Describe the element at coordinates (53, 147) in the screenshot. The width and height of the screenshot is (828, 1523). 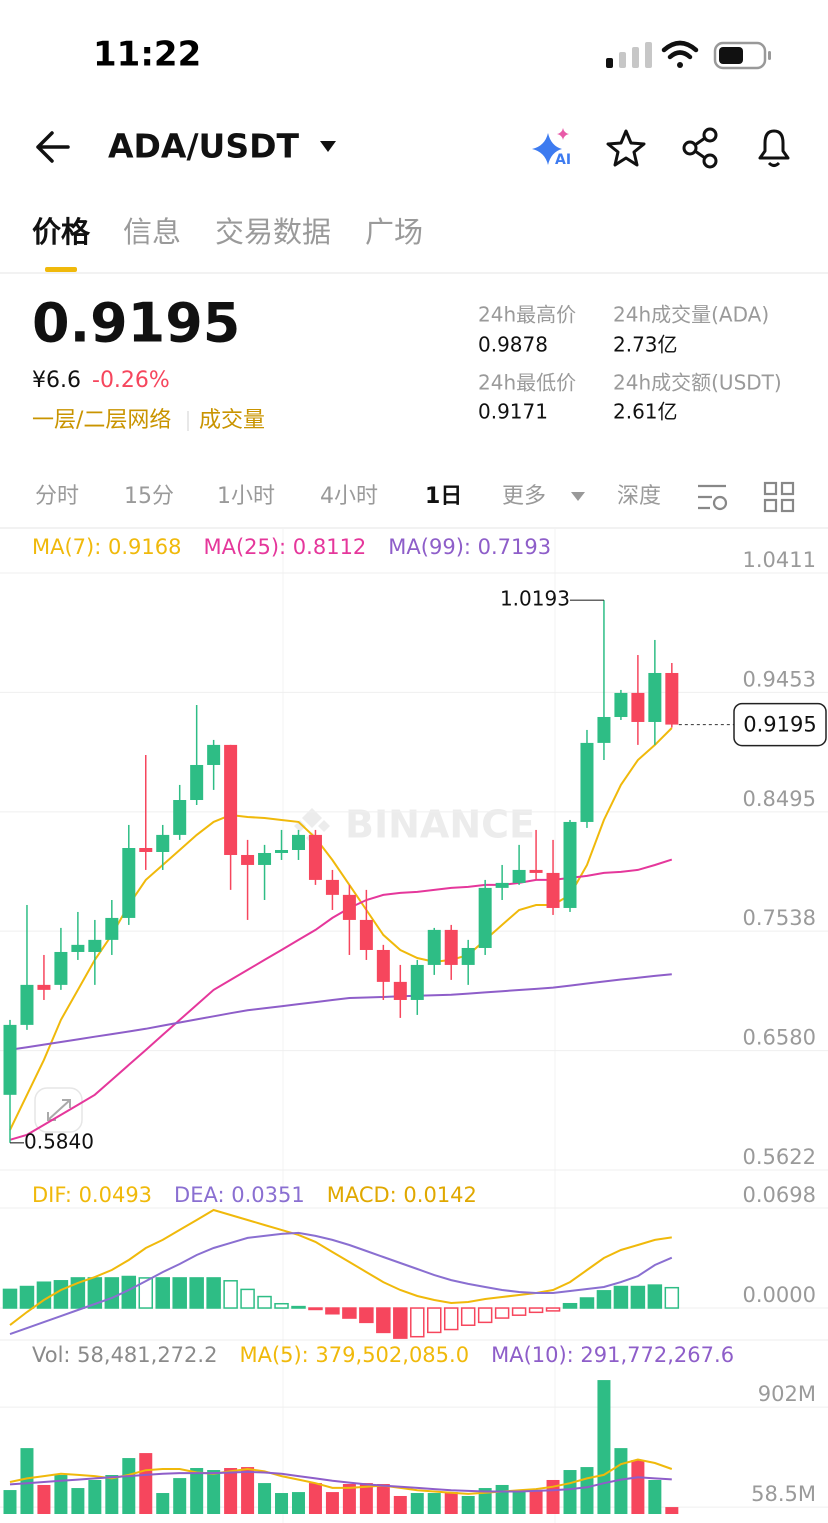
I see `back-button` at that location.